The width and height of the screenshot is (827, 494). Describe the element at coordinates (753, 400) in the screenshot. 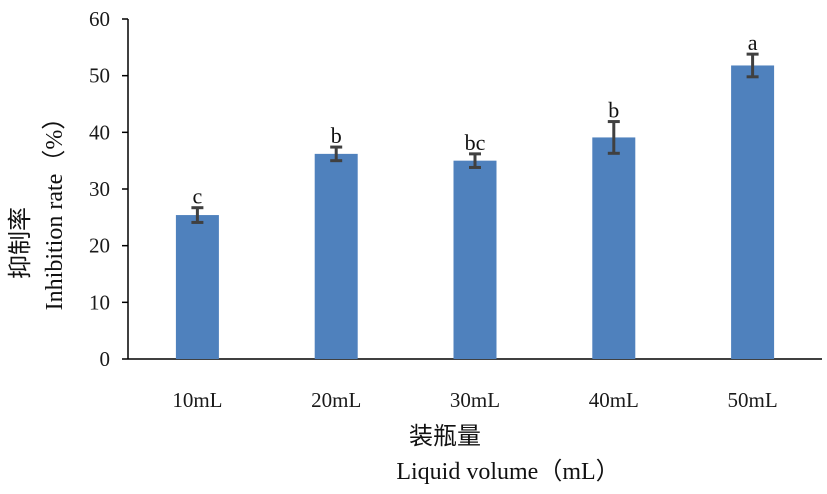

I see `x-tick-label: 50mL` at that location.